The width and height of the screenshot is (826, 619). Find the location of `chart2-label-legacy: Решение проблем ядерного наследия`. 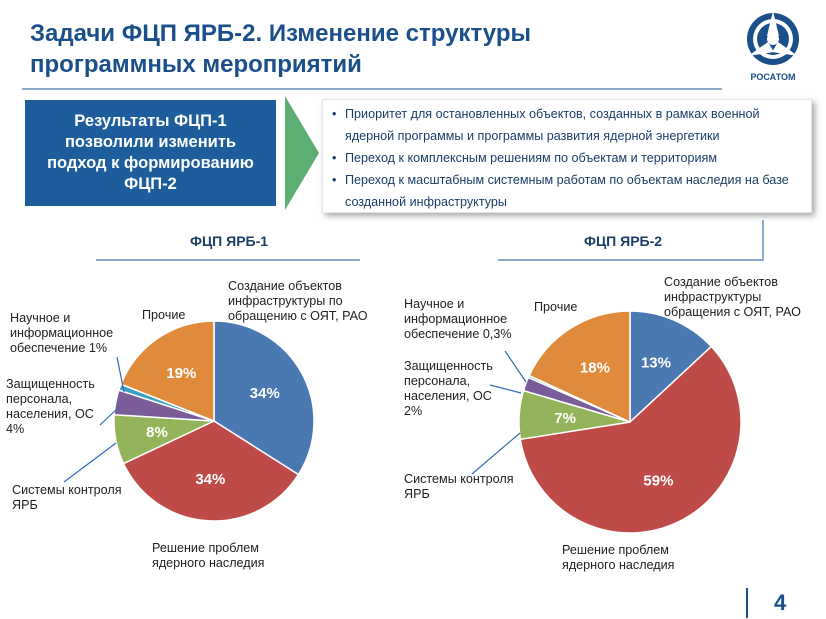

chart2-label-legacy: Решение проблем ядерного наследия is located at coordinates (618, 557).